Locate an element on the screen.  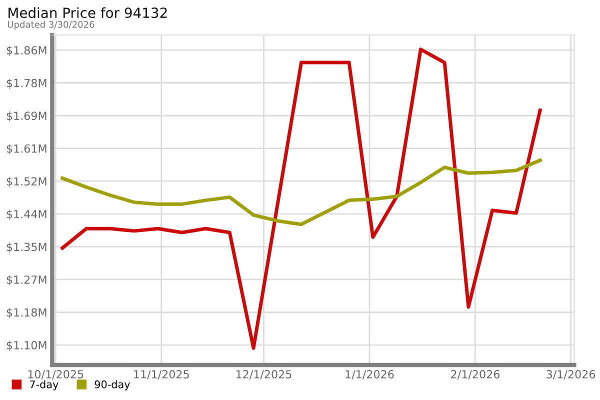
x-tick-label: 11/1/2025 is located at coordinates (161, 375).